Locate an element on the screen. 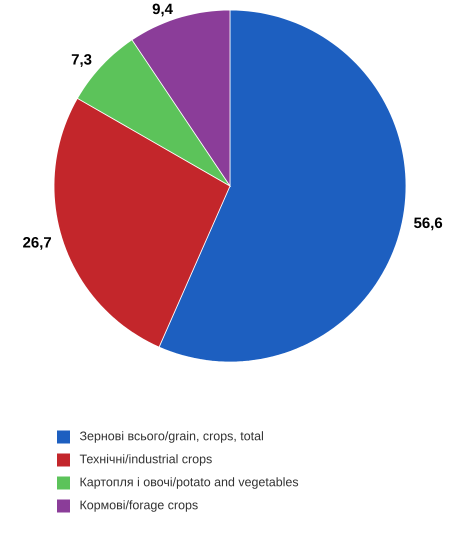  legend-label: Кормові/forage crops is located at coordinates (139, 506).